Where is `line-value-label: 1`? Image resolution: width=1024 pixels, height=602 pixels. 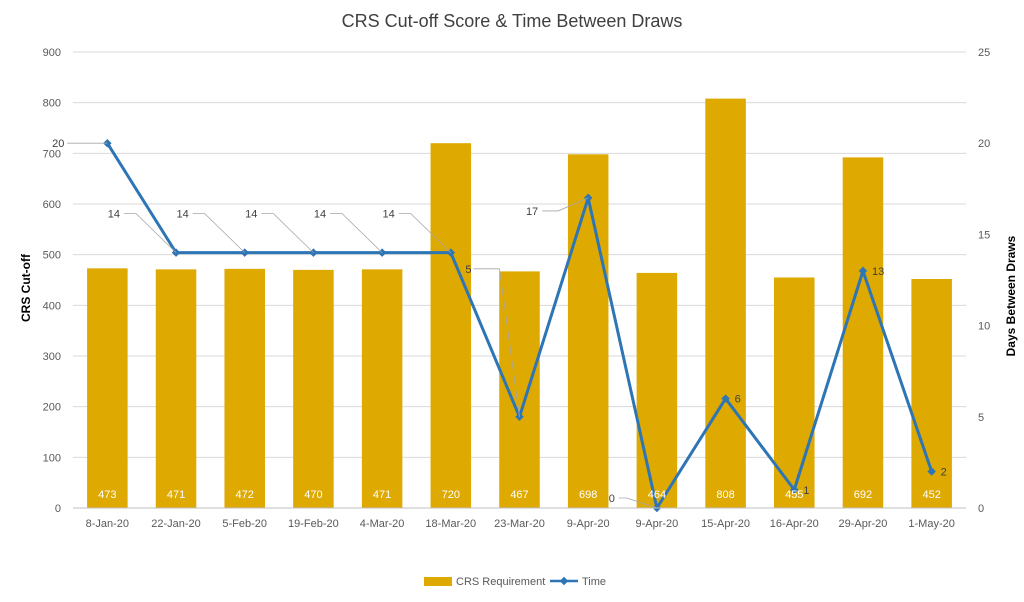
line-value-label: 1 is located at coordinates (806, 491).